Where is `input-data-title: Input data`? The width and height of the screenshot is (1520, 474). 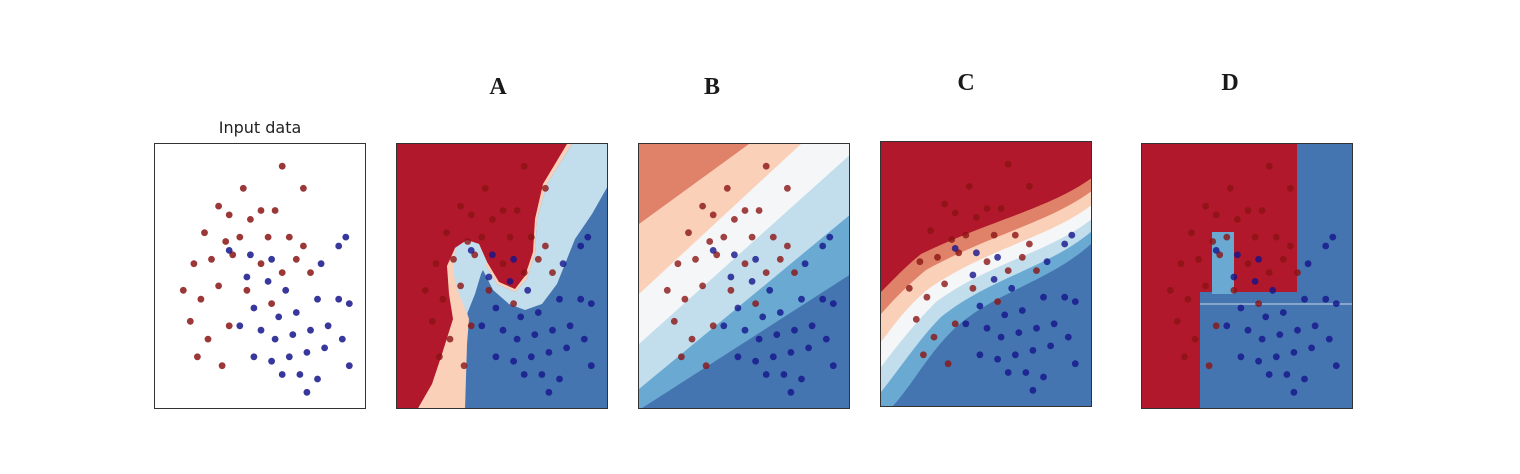
input-data-title: Input data is located at coordinates (260, 127).